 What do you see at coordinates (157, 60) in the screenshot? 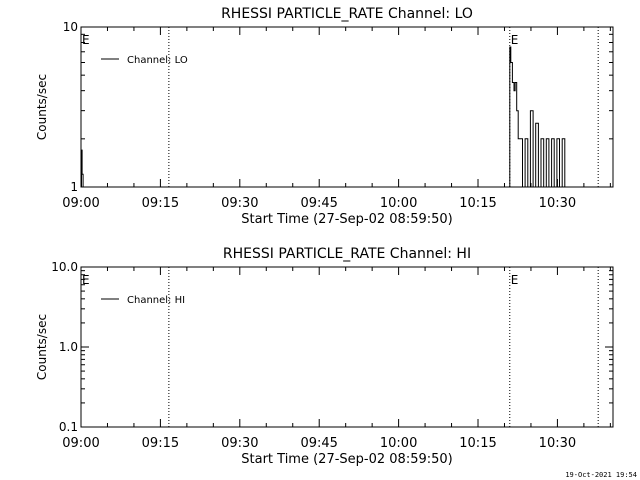
I see `legend-entry: Channel: LO` at bounding box center [157, 60].